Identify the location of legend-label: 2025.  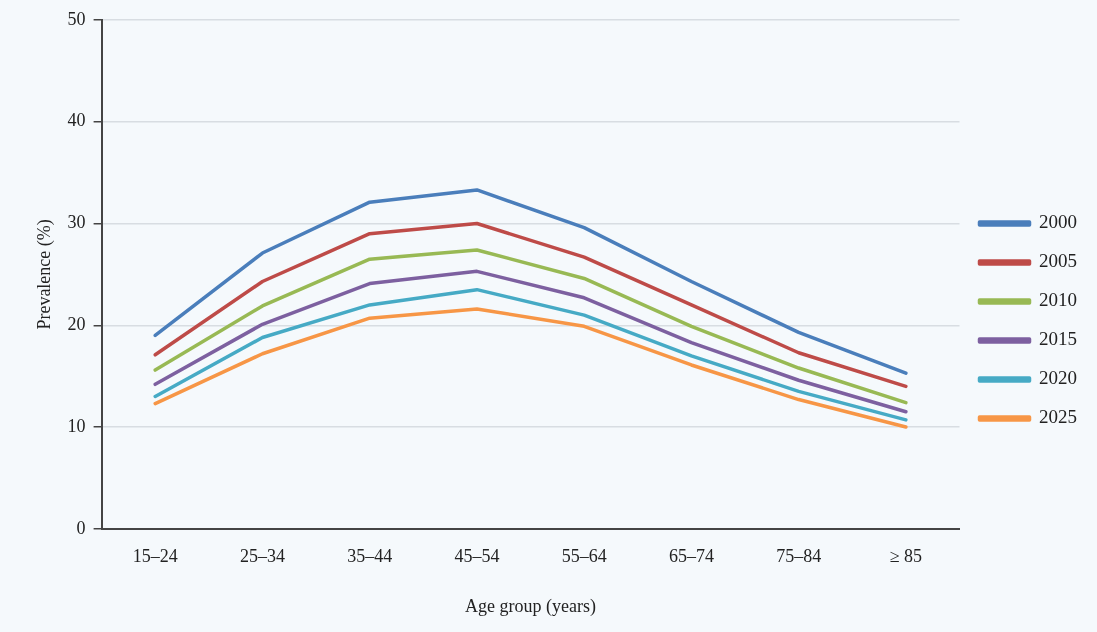
(1058, 417).